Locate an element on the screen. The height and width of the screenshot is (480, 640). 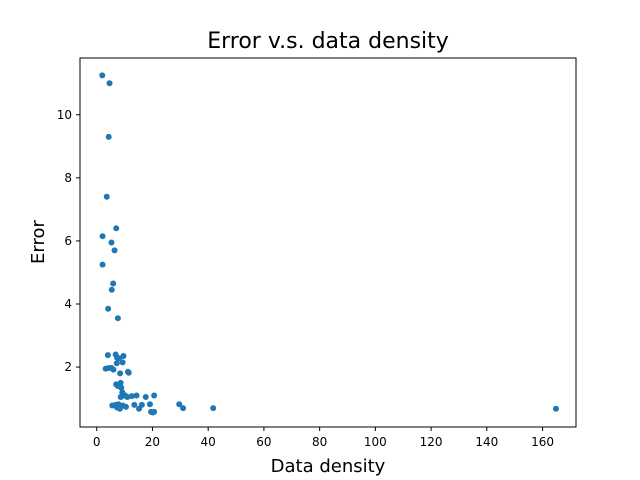
x-axis-ticks: 0 20 40 60 80 100 120 140 160 is located at coordinates (323, 438).